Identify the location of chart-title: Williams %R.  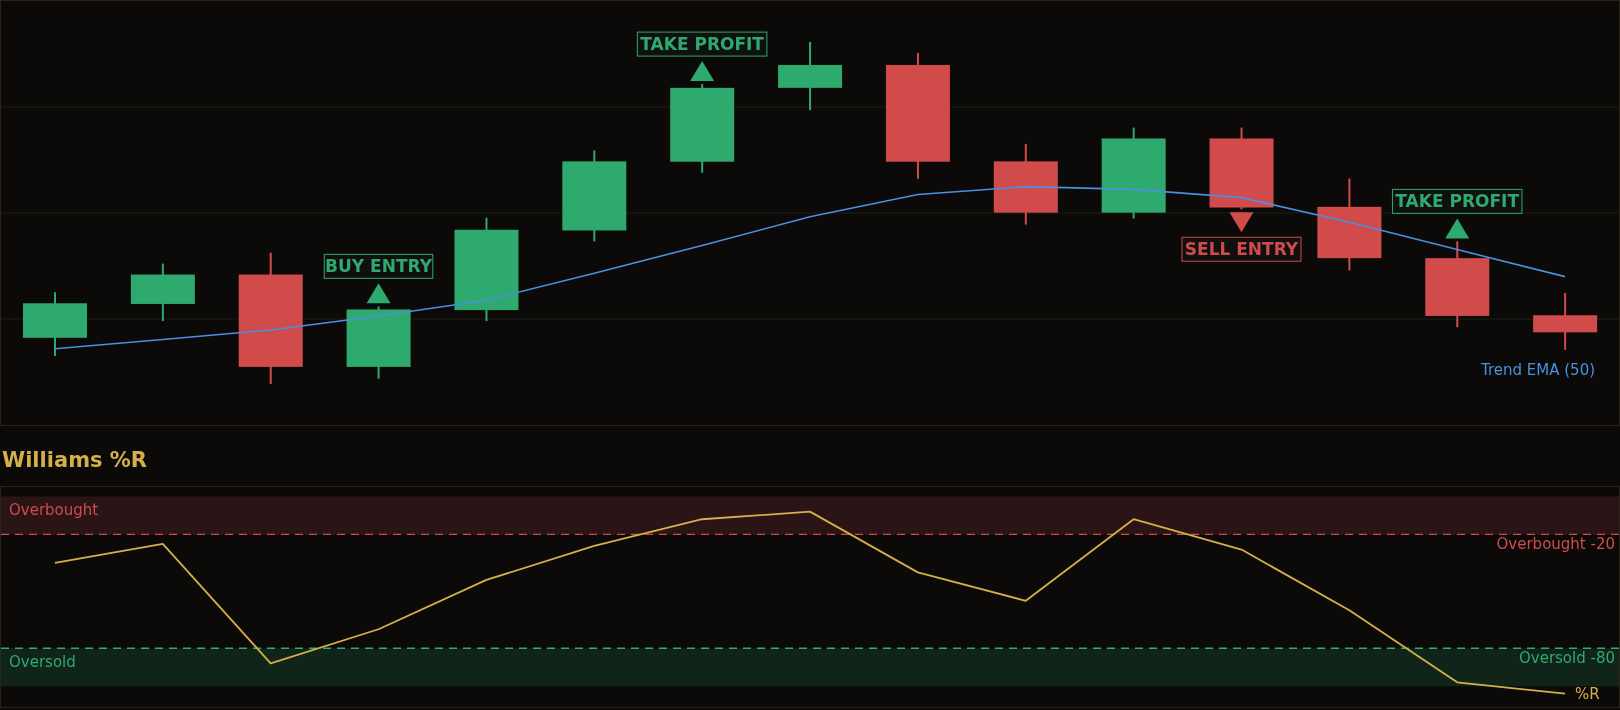
(75, 460).